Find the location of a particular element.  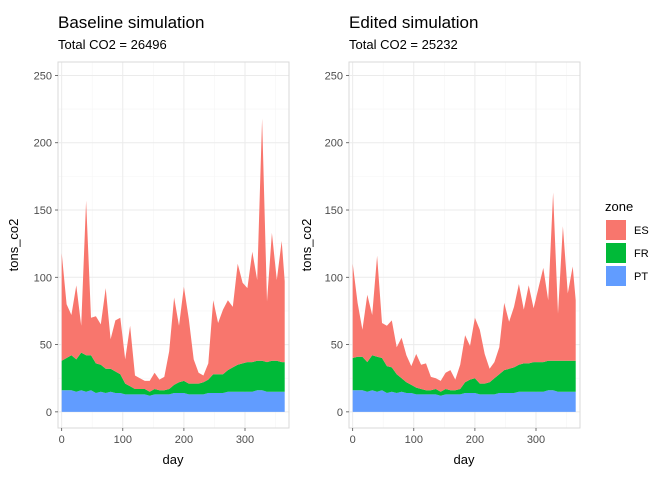

panel-title: Baseline simulation is located at coordinates (131, 22).